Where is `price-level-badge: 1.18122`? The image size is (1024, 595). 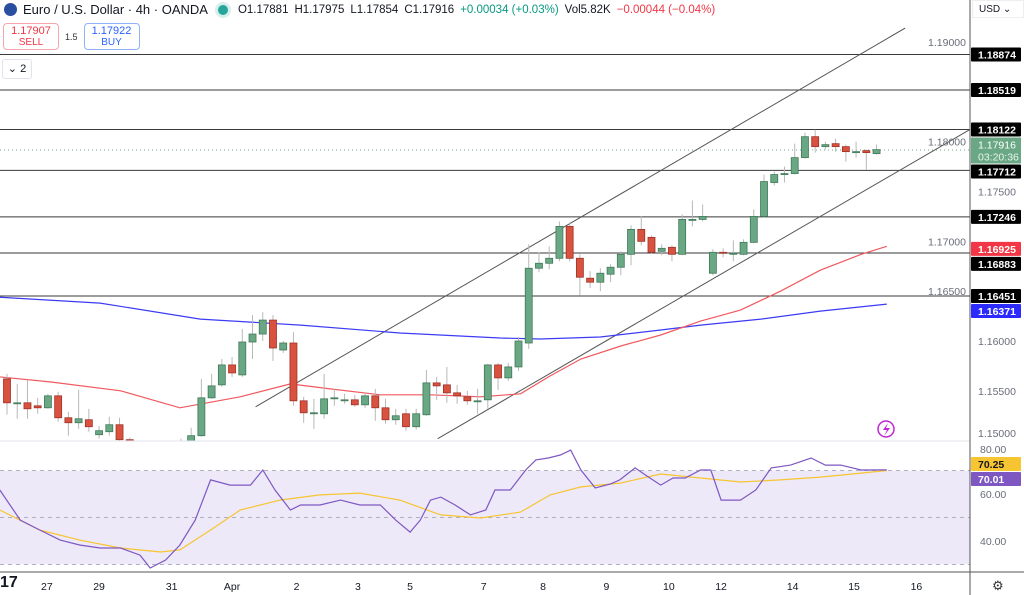
price-level-badge: 1.18122 is located at coordinates (996, 129).